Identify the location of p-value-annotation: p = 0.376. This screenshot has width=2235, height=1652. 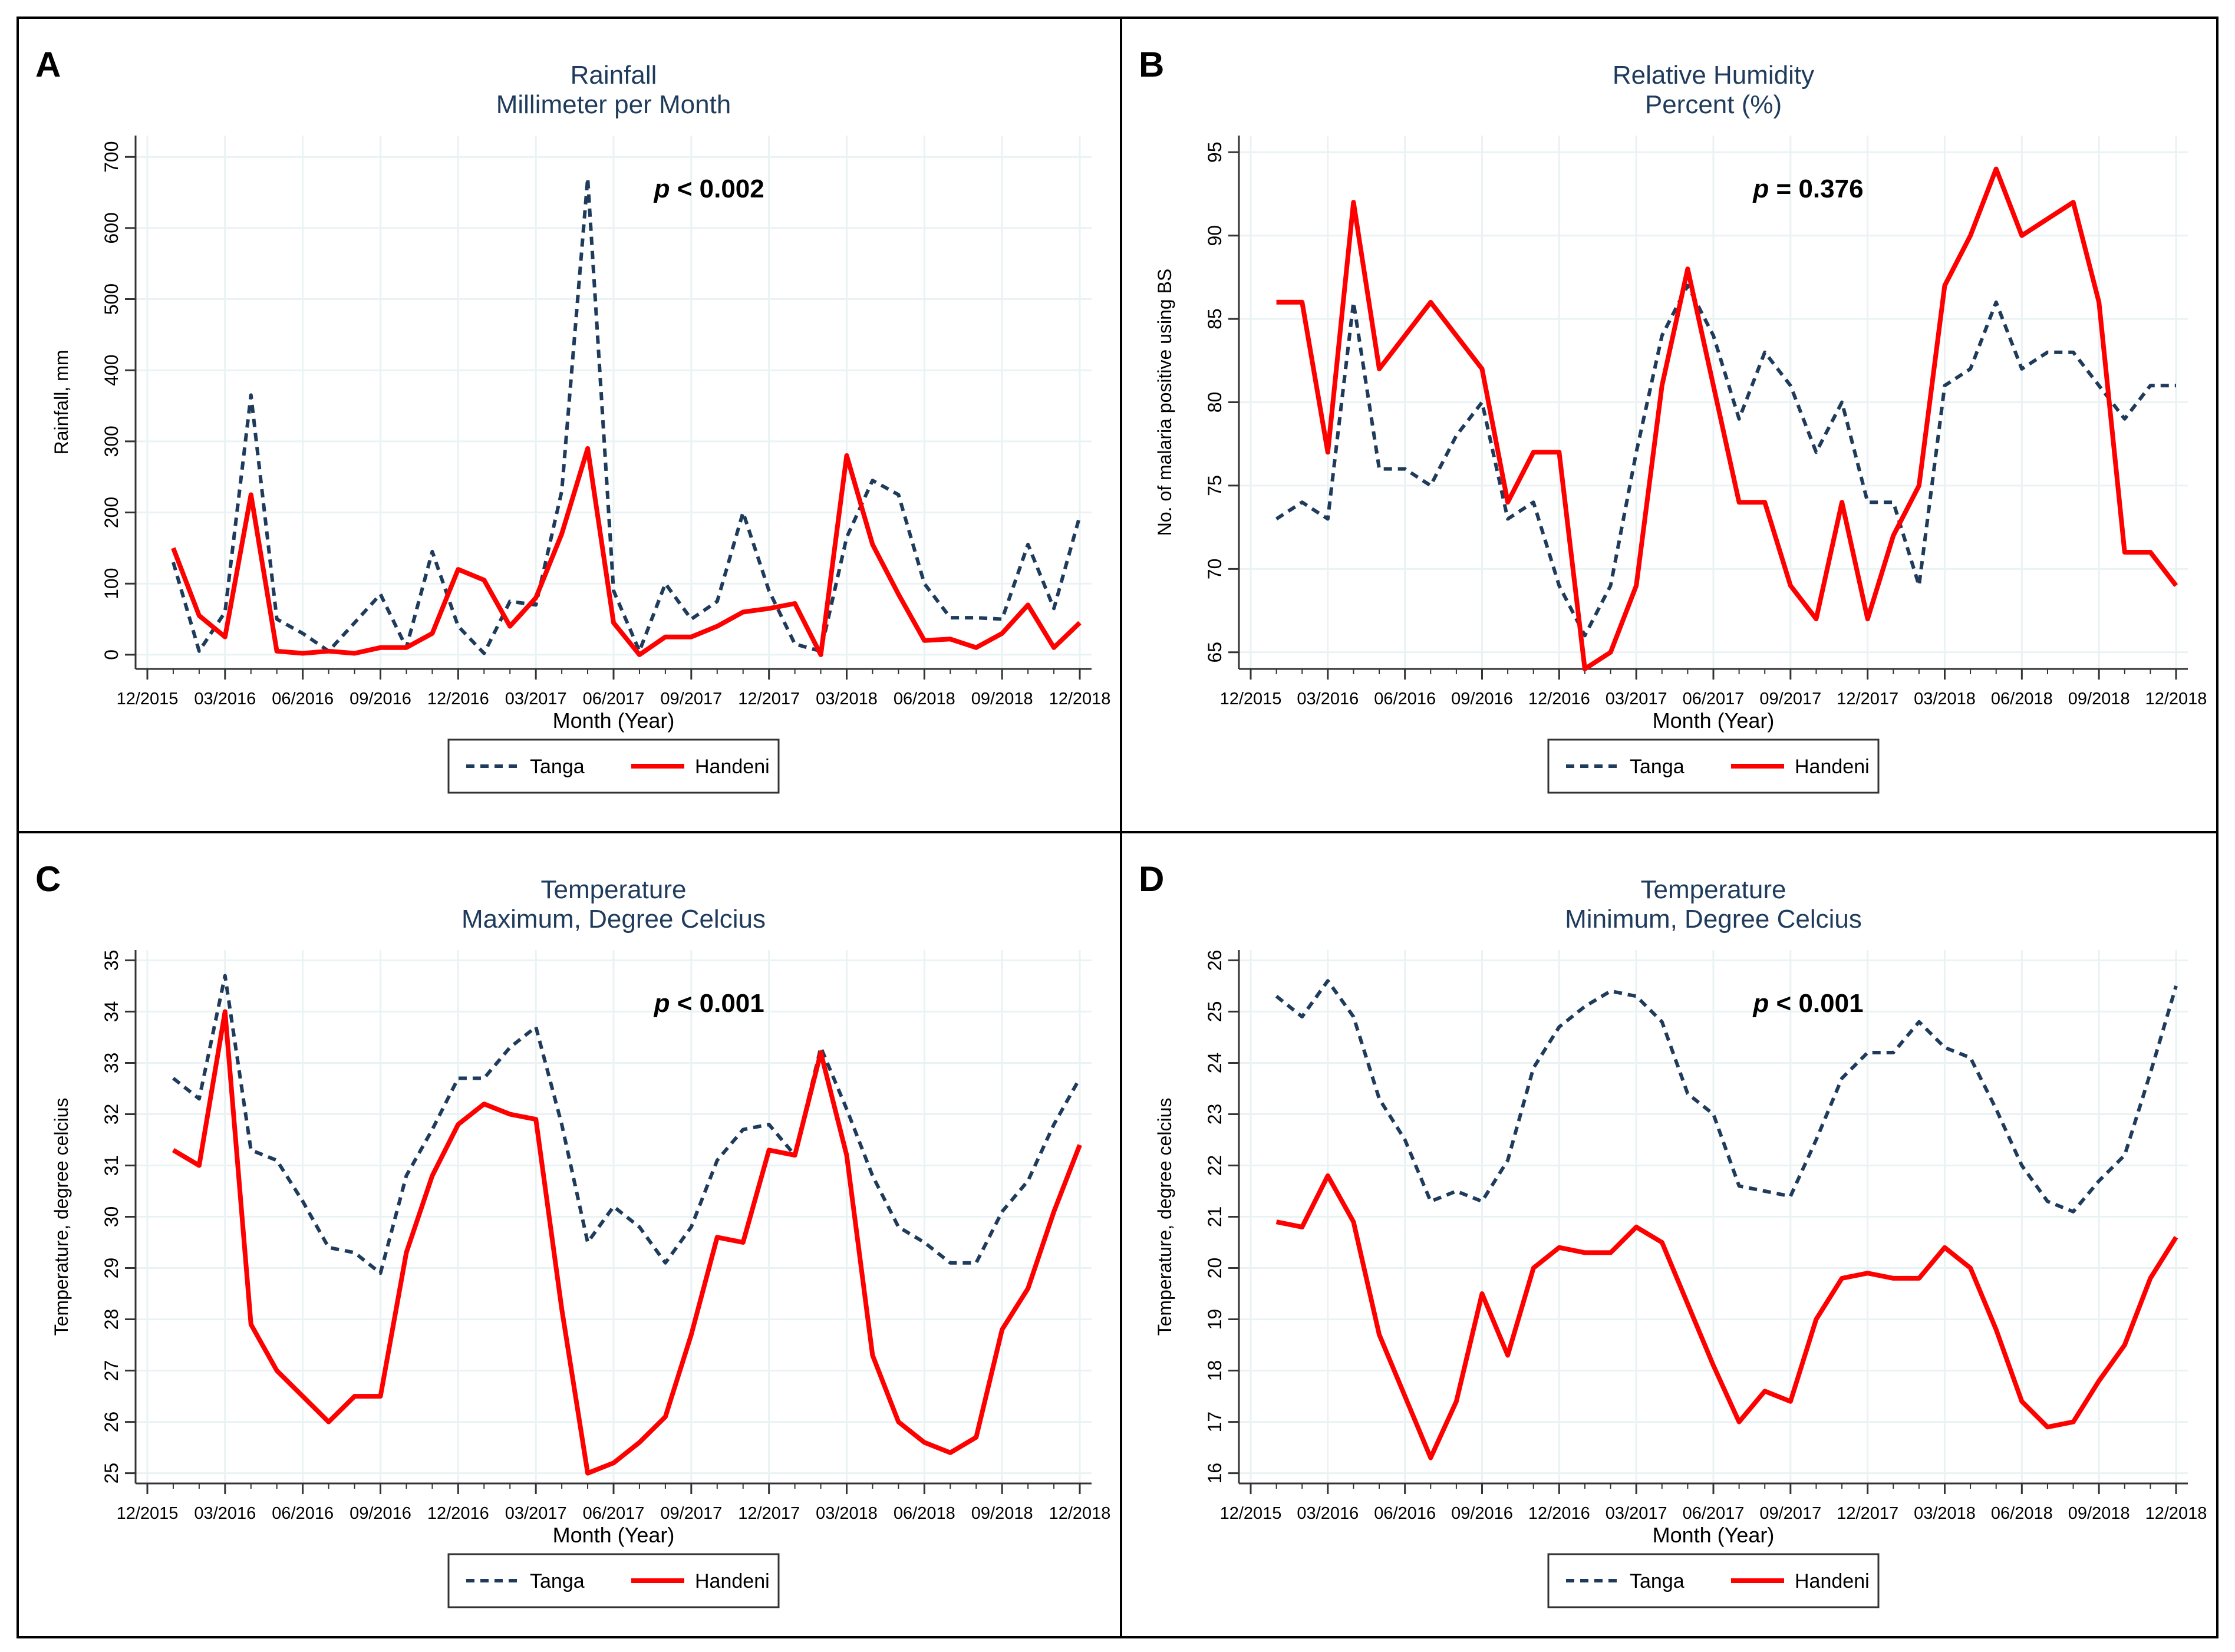
(1807, 188).